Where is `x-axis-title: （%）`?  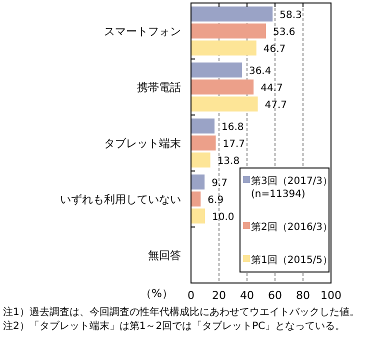
x-axis-title: （%） is located at coordinates (156, 293).